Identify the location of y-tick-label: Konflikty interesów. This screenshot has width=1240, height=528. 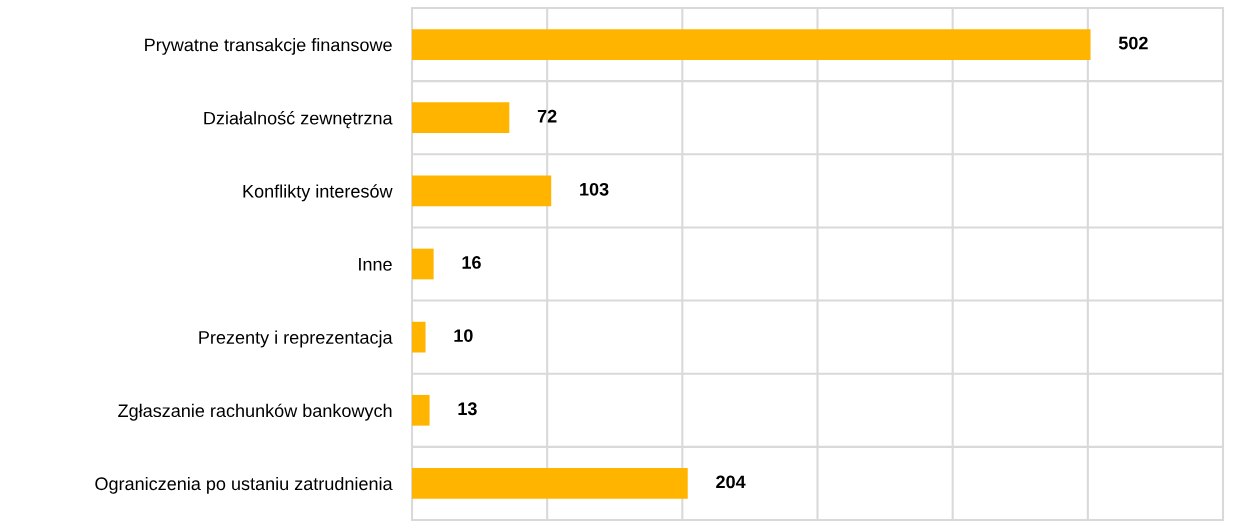
(318, 193).